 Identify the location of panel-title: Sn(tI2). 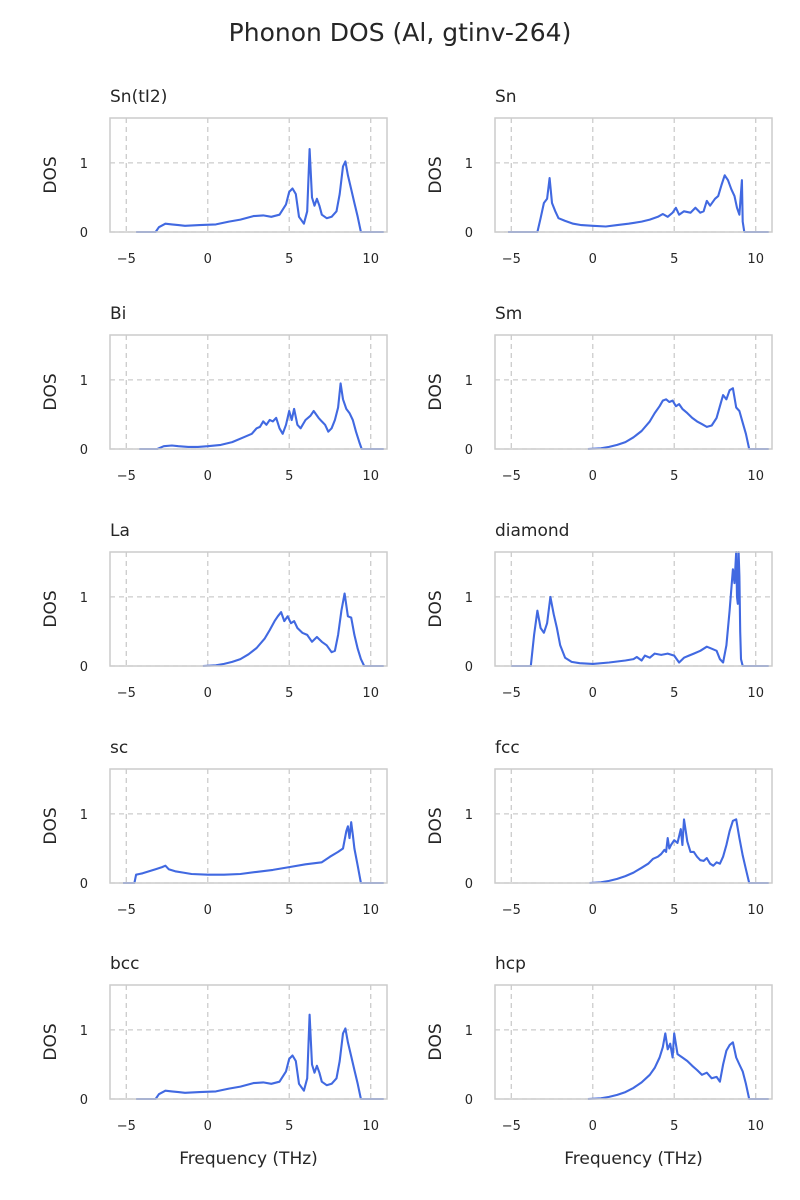
(138, 97).